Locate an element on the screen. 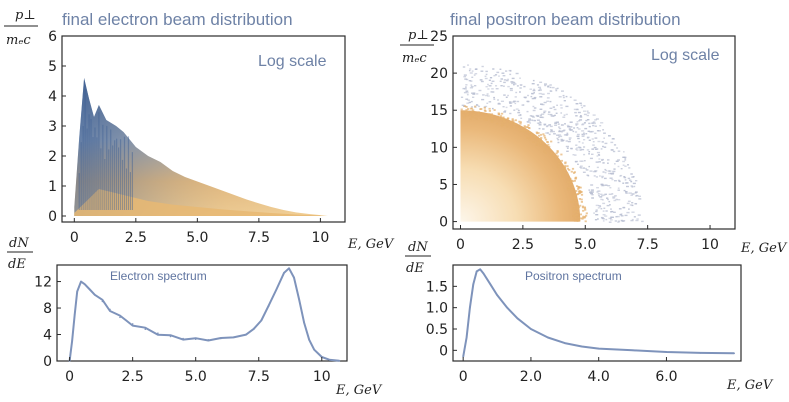 This screenshot has width=789, height=402. ps-series-line is located at coordinates (598, 312).